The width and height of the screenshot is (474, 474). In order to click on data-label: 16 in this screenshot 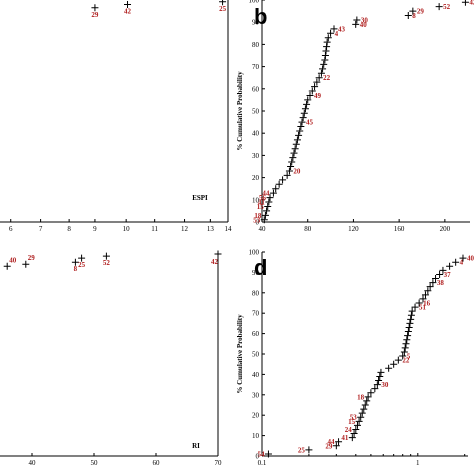, I will do `click(427, 304)`.